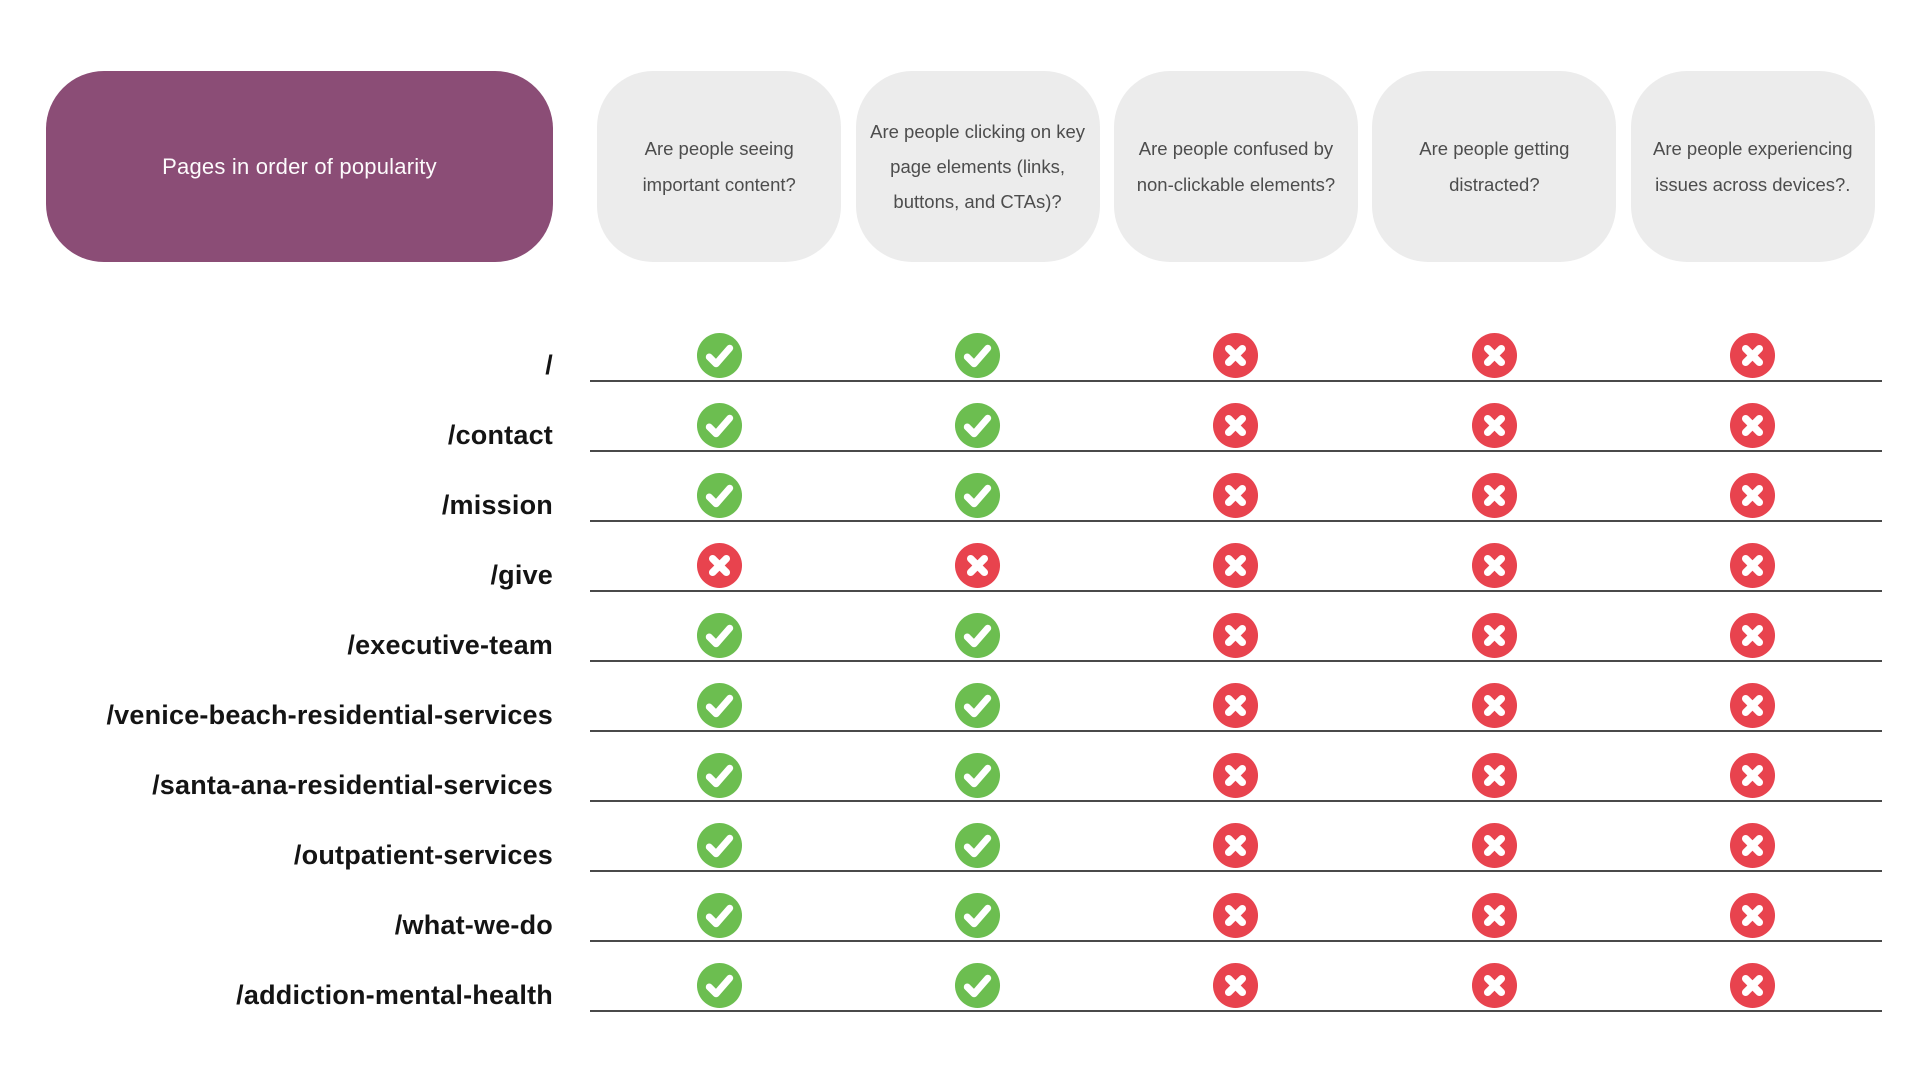  What do you see at coordinates (521, 575) in the screenshot?
I see `page-label: /give` at bounding box center [521, 575].